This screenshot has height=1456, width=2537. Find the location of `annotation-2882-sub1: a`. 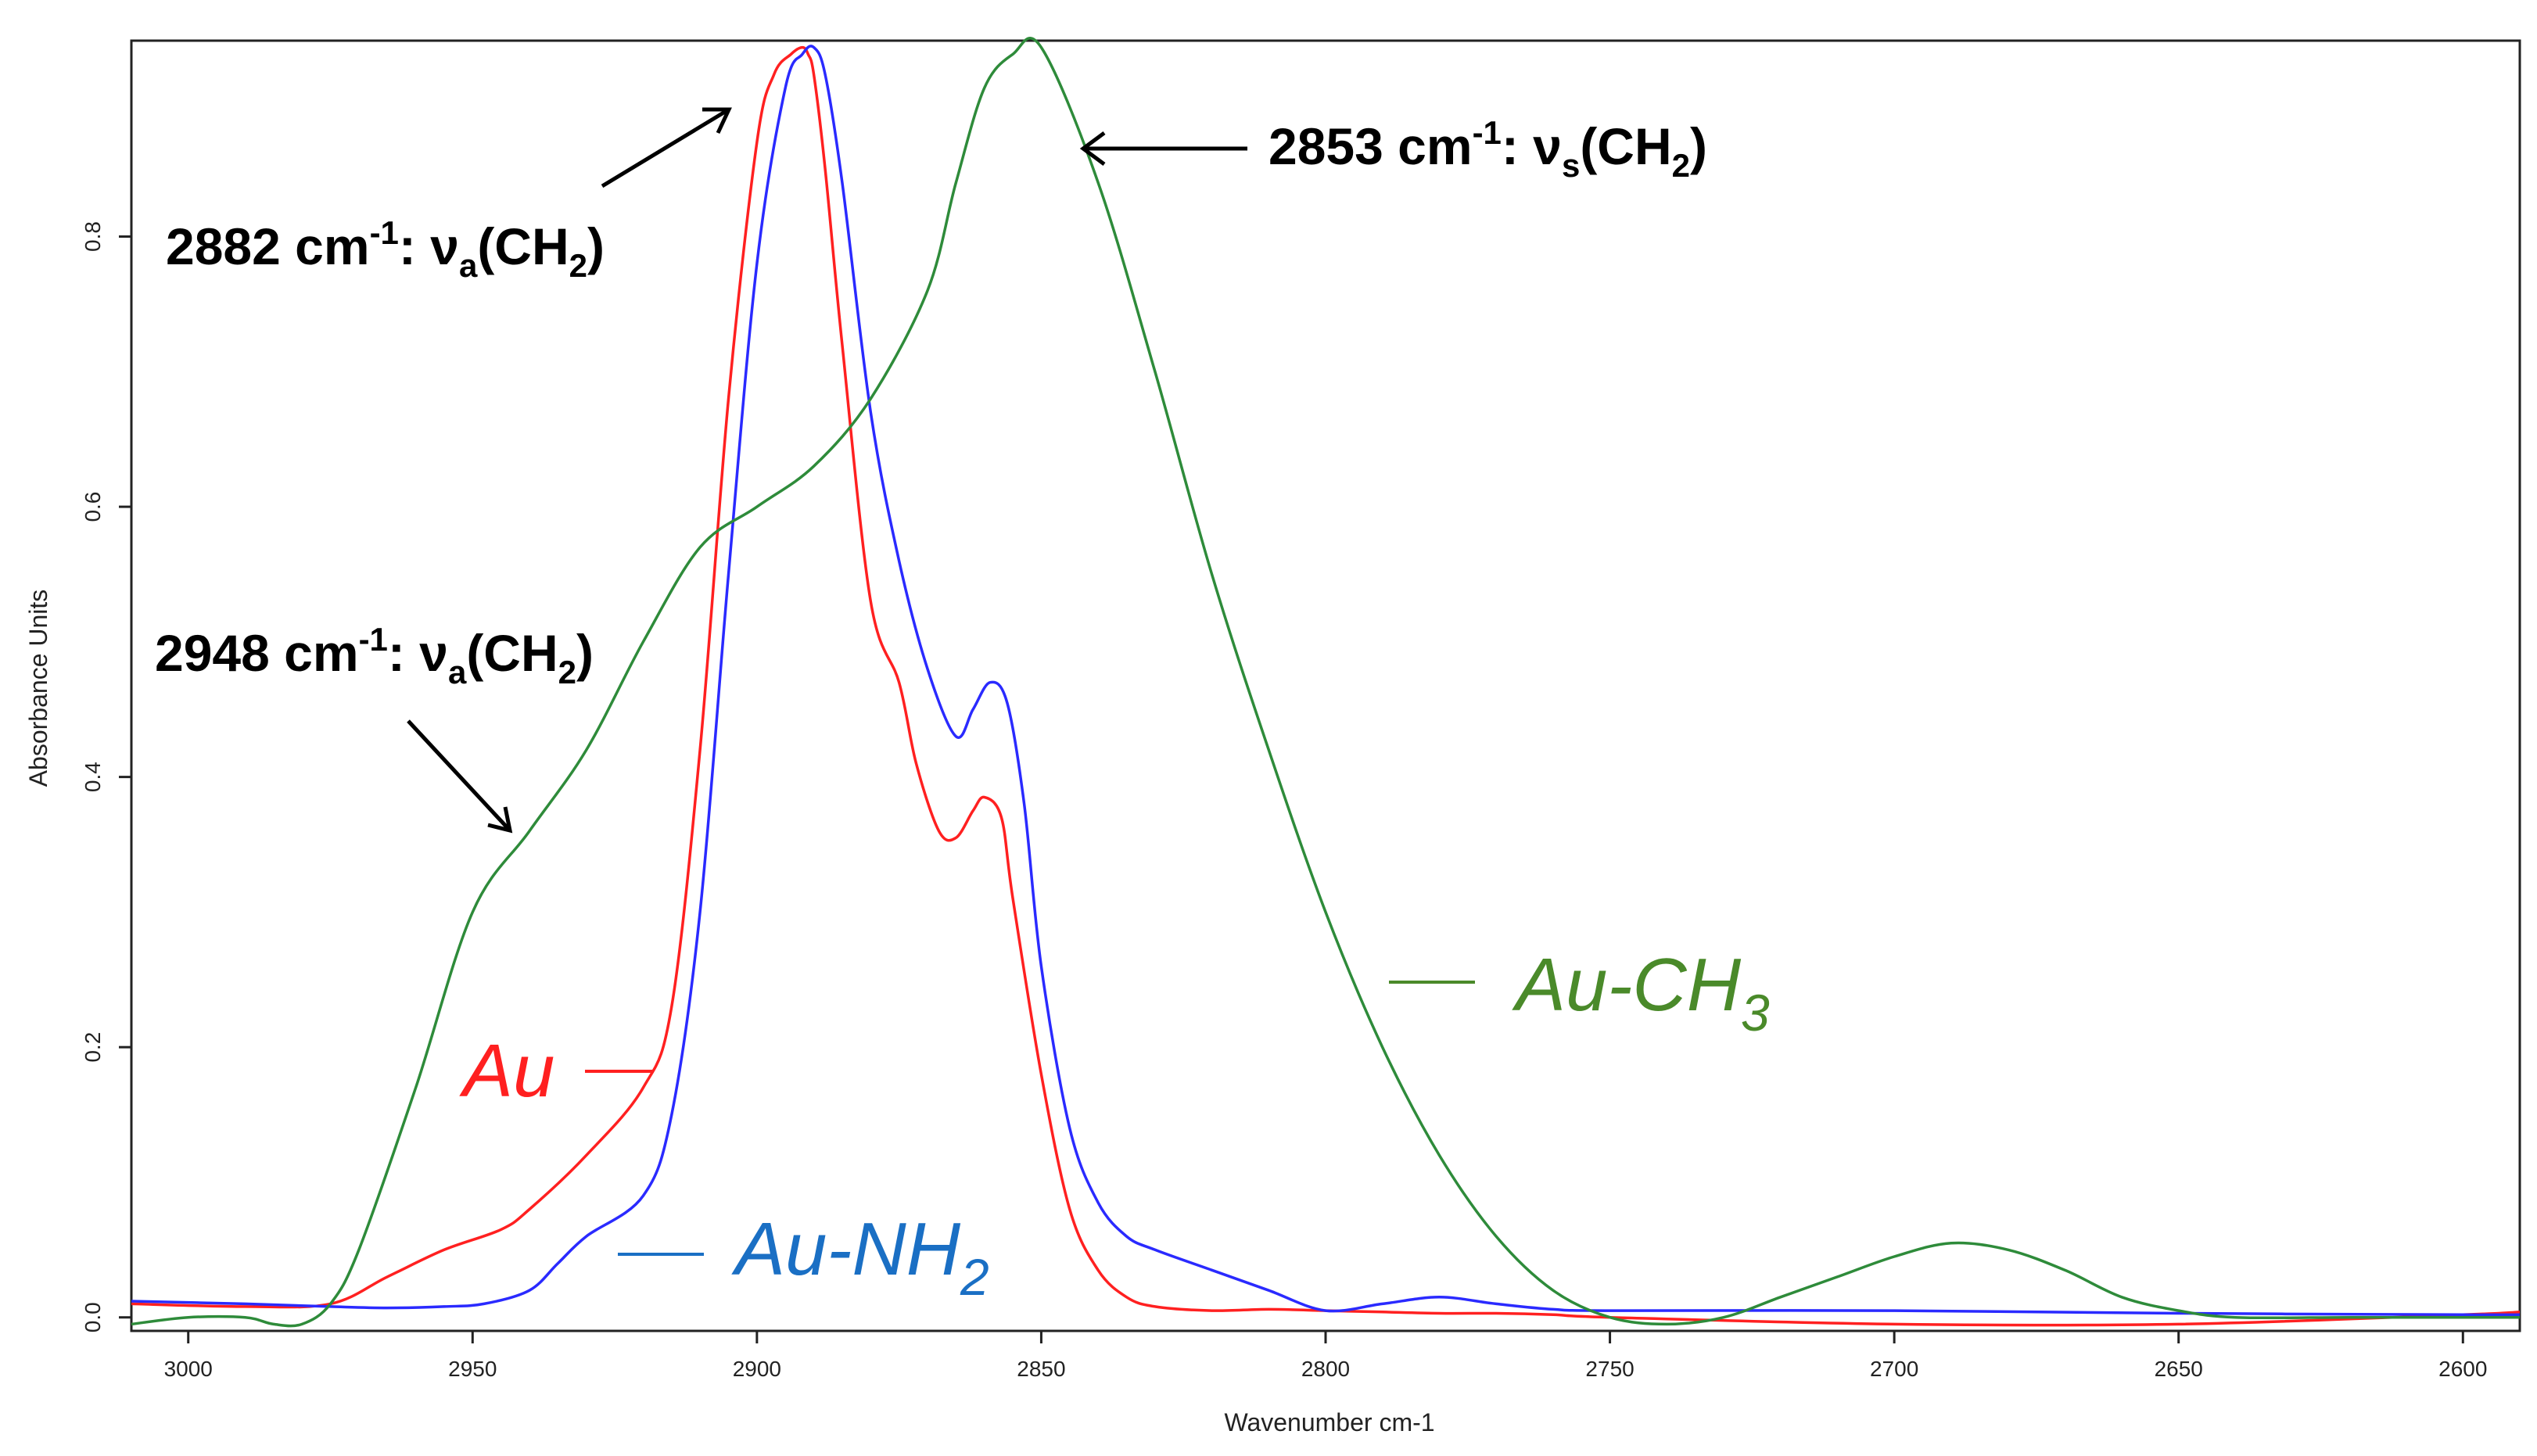

annotation-2882-sub1: a is located at coordinates (469, 265).